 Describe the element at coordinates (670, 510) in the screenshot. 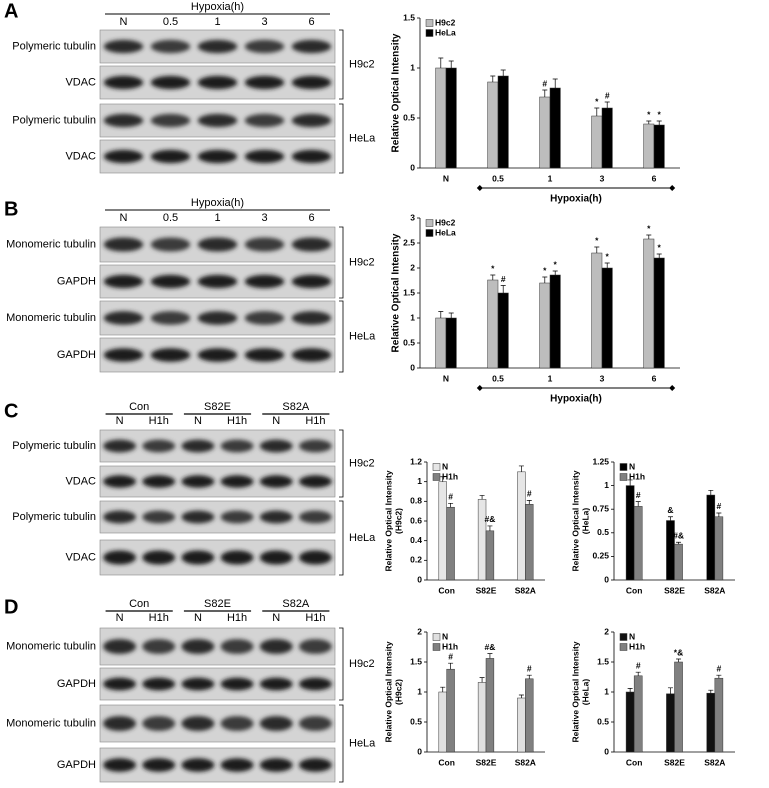

I see `significance-marker: &` at that location.